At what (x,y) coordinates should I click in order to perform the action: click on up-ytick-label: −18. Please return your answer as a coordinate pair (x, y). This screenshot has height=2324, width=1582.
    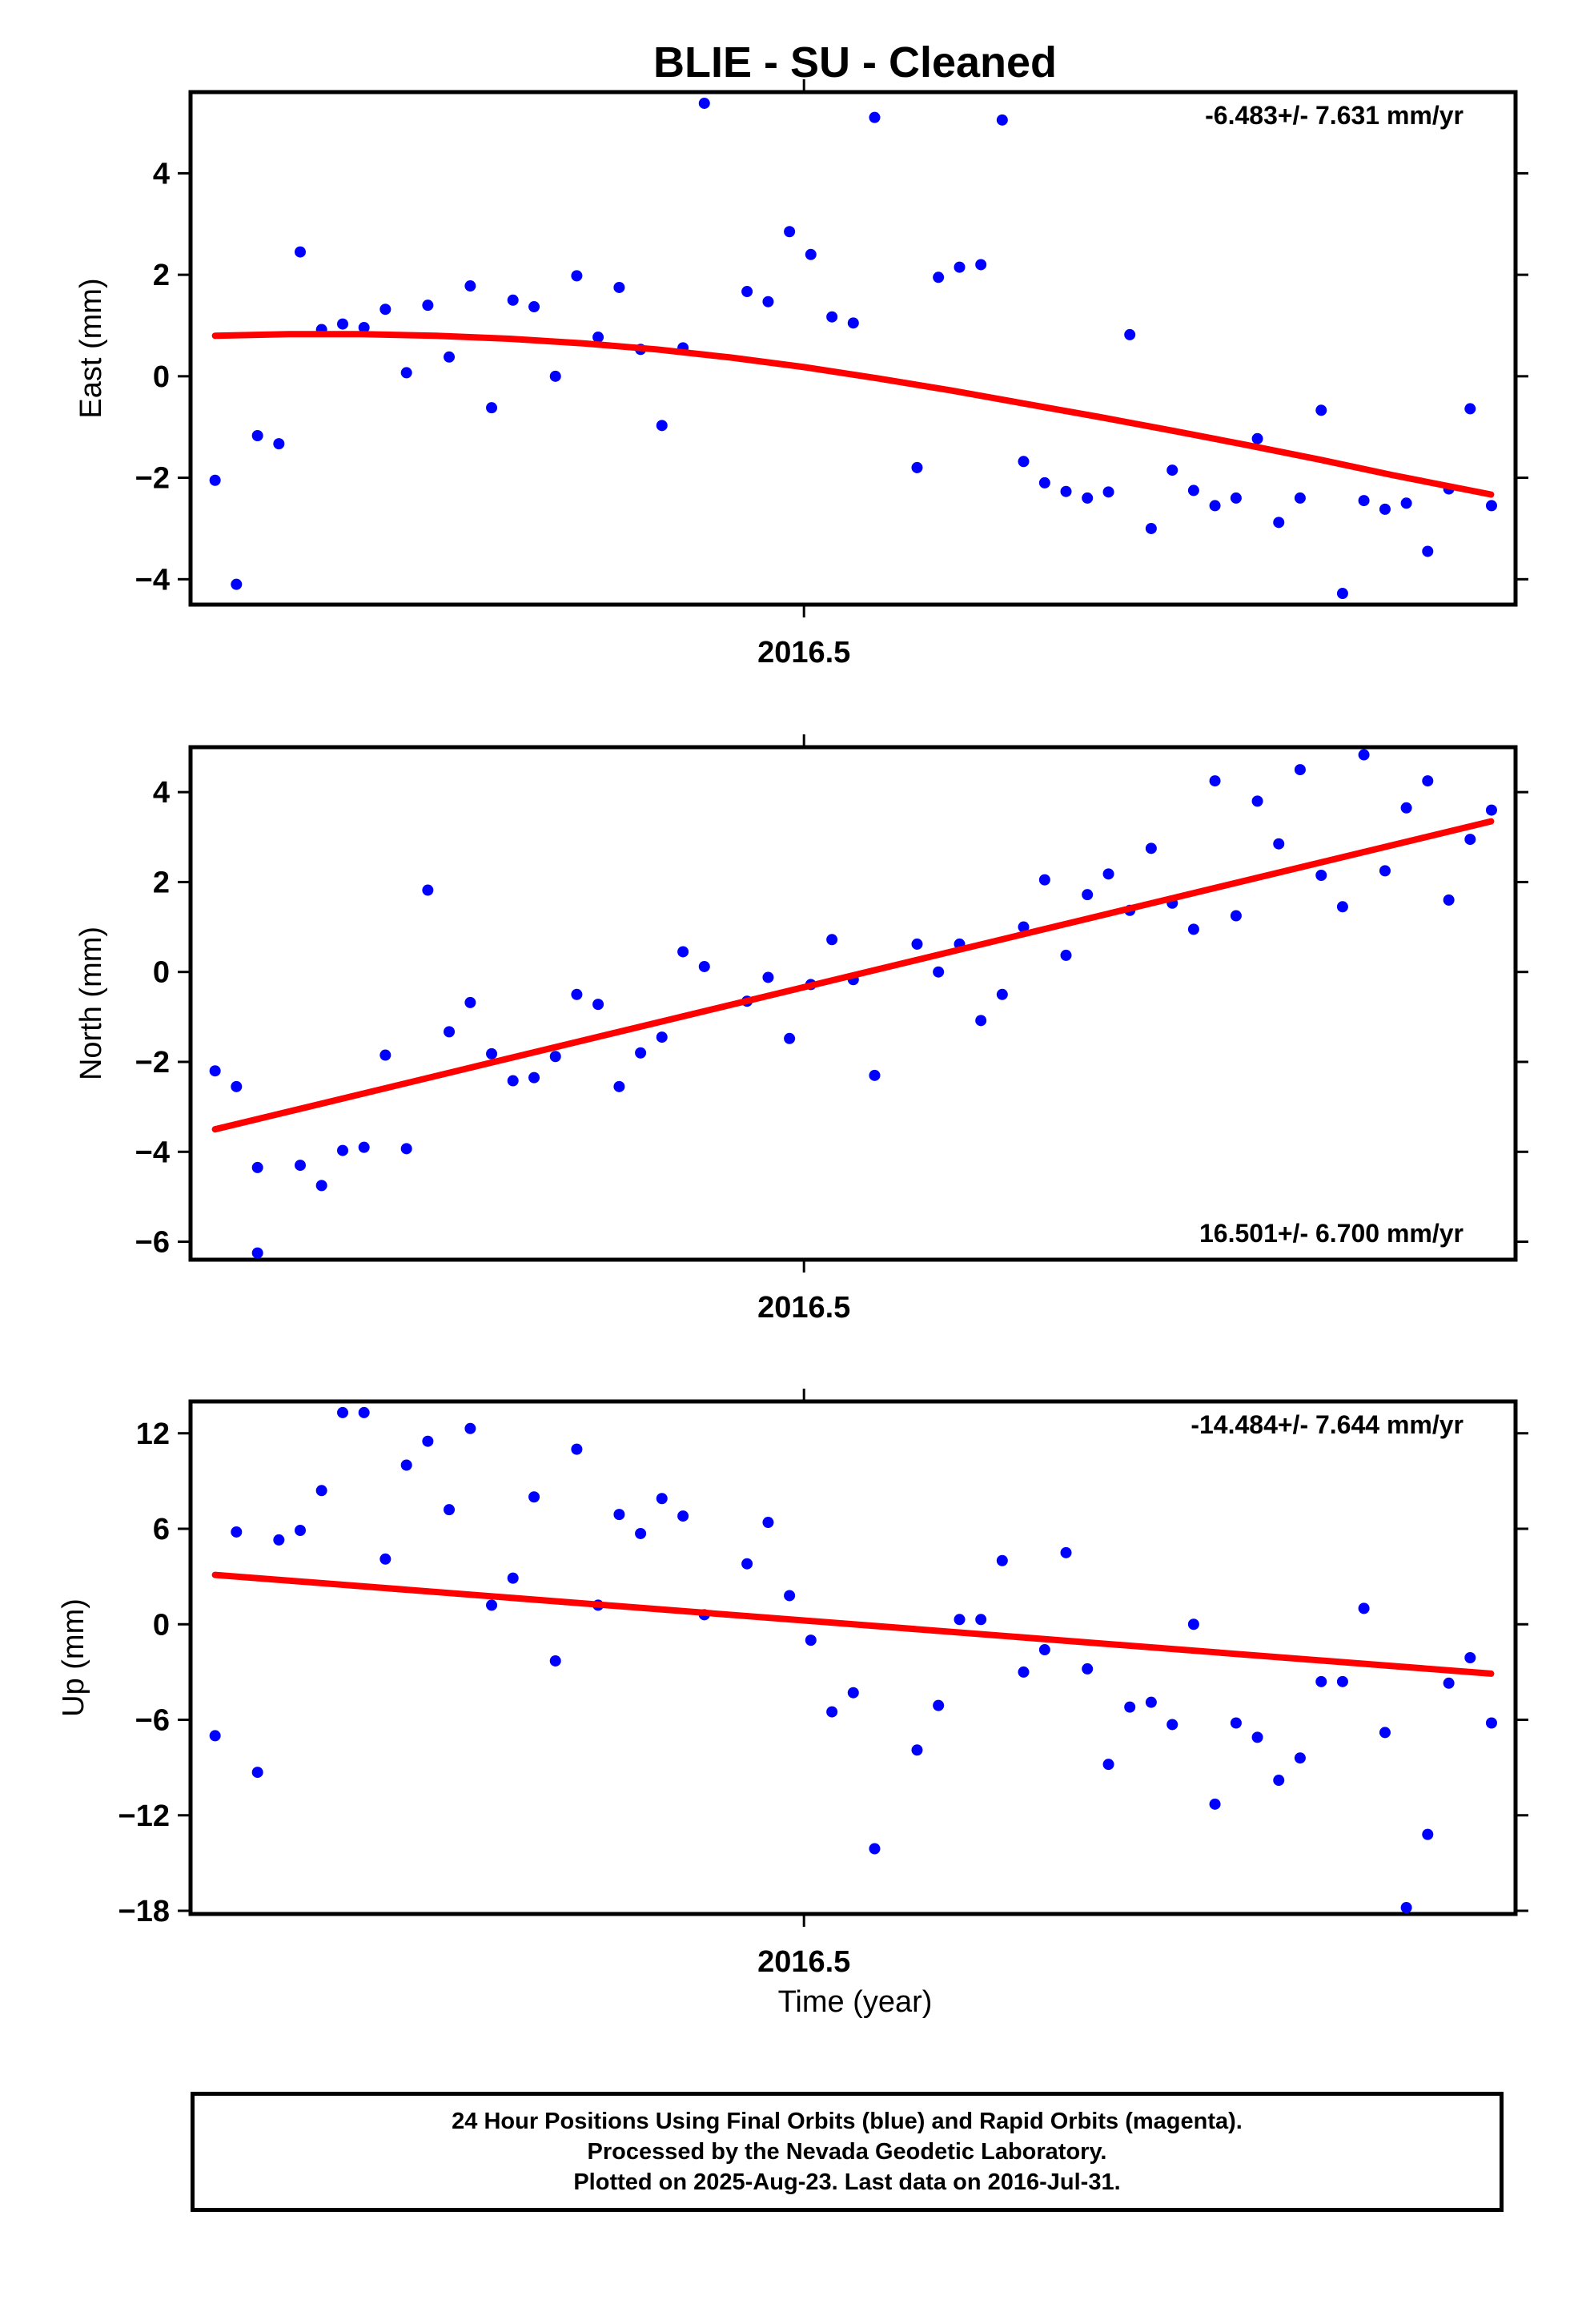
    Looking at the image, I should click on (144, 1912).